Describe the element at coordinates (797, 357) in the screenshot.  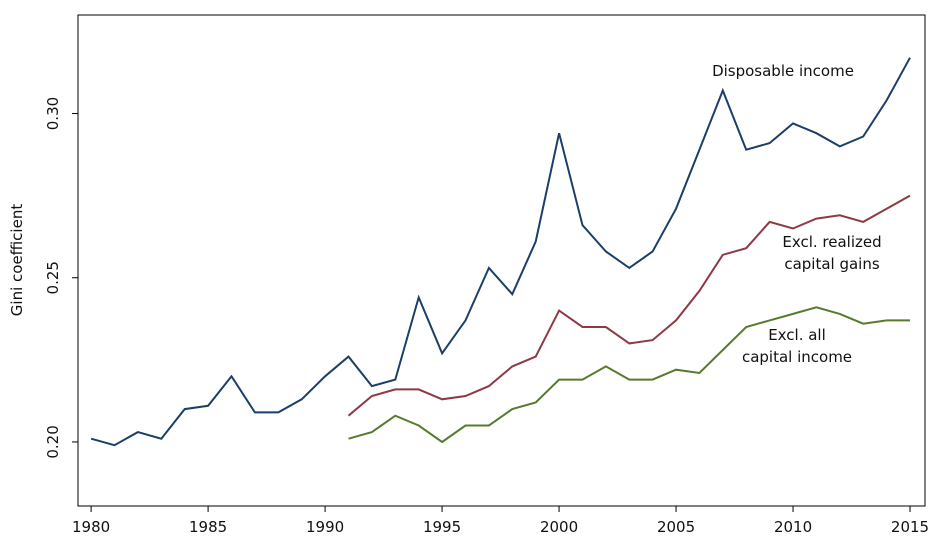
I see `series-label: capital income` at that location.